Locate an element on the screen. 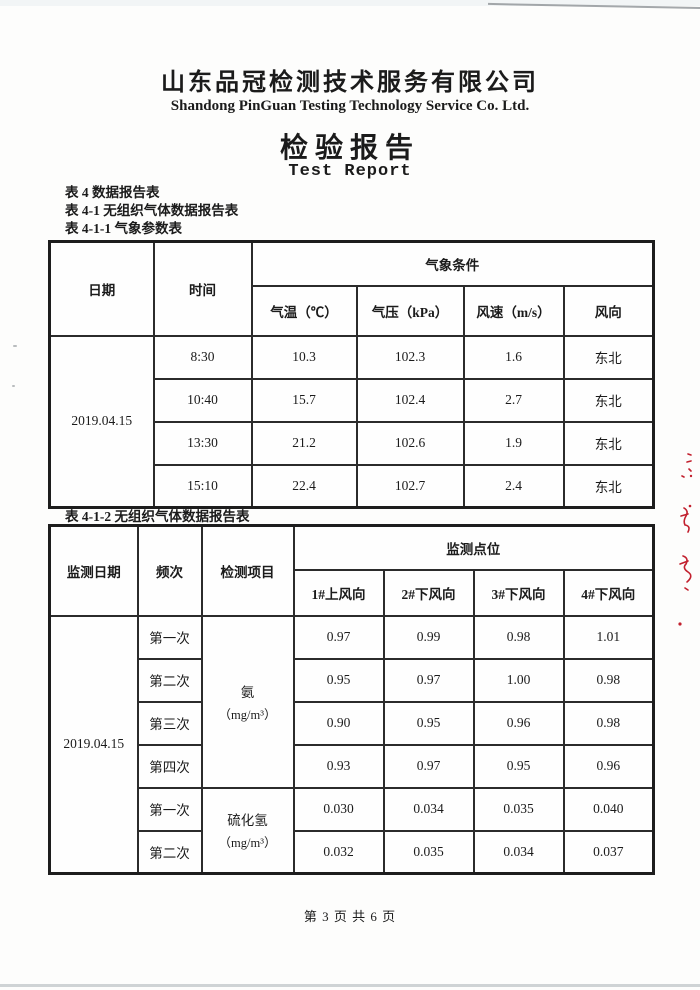 The width and height of the screenshot is (700, 990). scan-bottom-edge is located at coordinates (350, 985).